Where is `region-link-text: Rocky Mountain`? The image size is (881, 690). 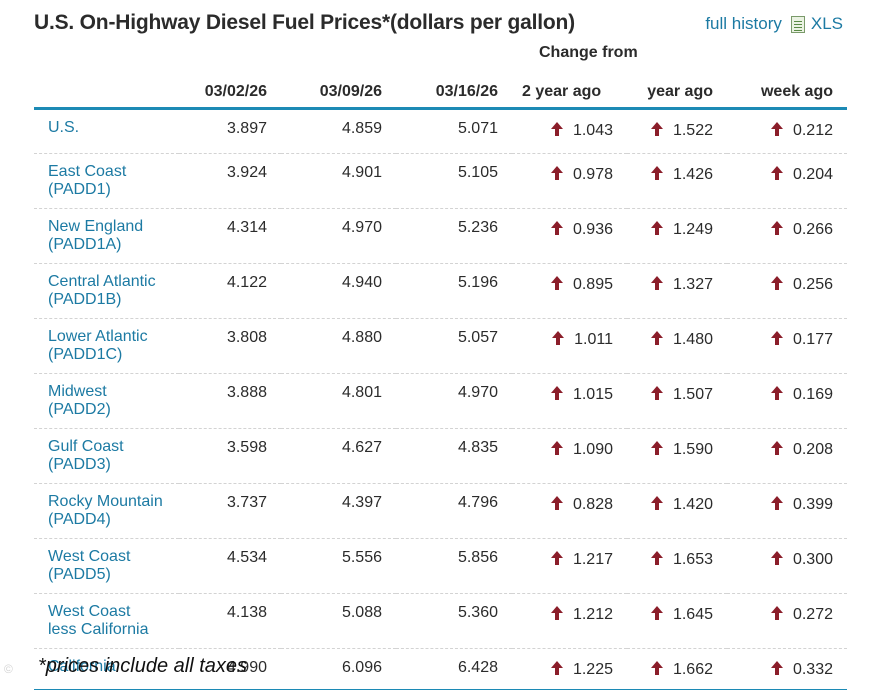 region-link-text: Rocky Mountain is located at coordinates (105, 501).